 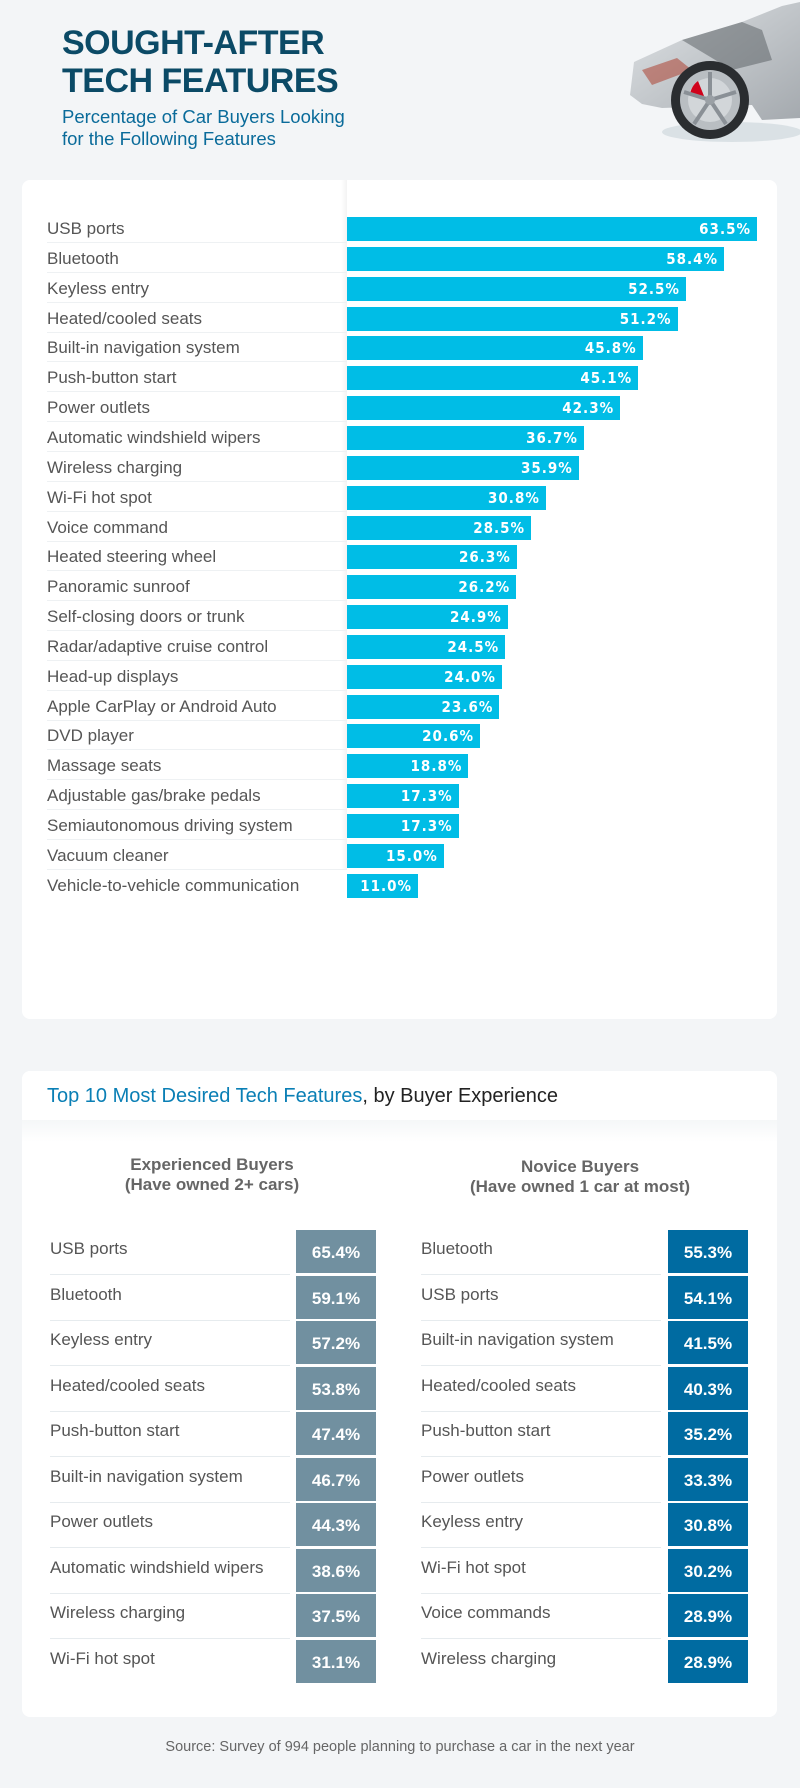 What do you see at coordinates (336, 1570) in the screenshot?
I see `value-cell: 38.6%` at bounding box center [336, 1570].